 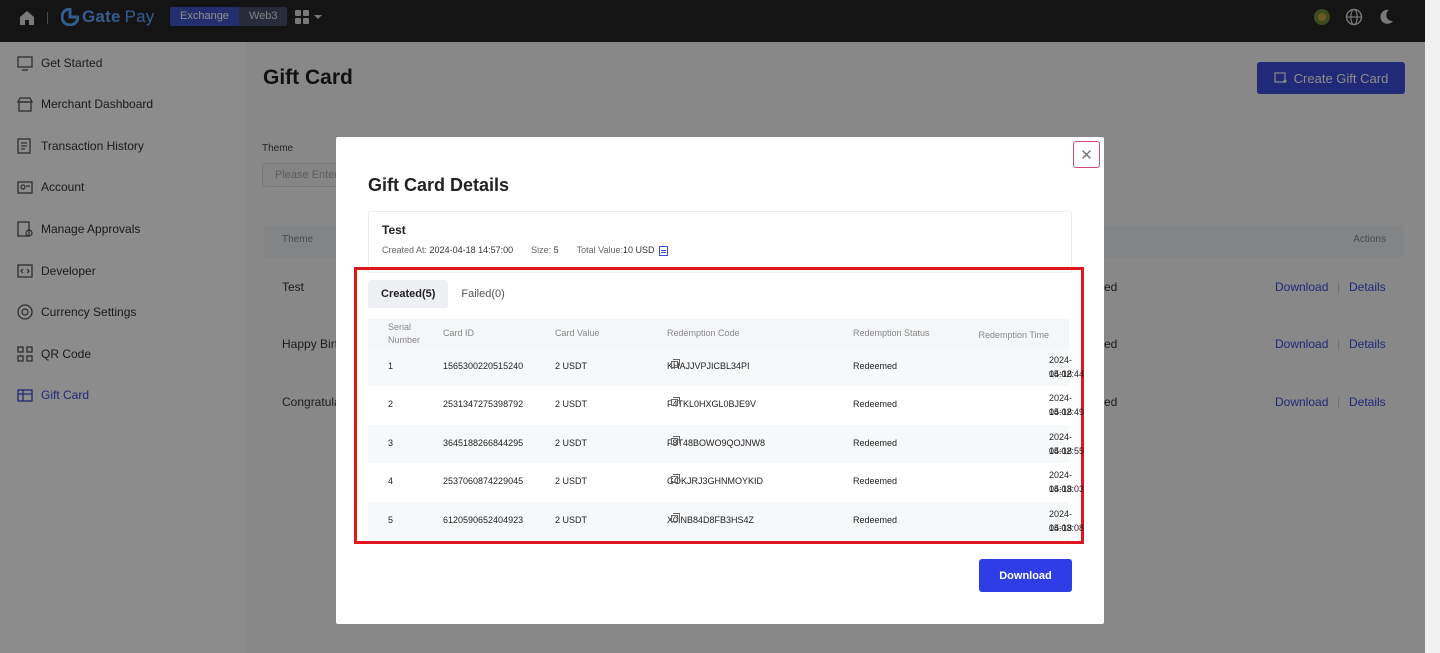 What do you see at coordinates (308, 77) in the screenshot?
I see `page-title: Gift Card` at bounding box center [308, 77].